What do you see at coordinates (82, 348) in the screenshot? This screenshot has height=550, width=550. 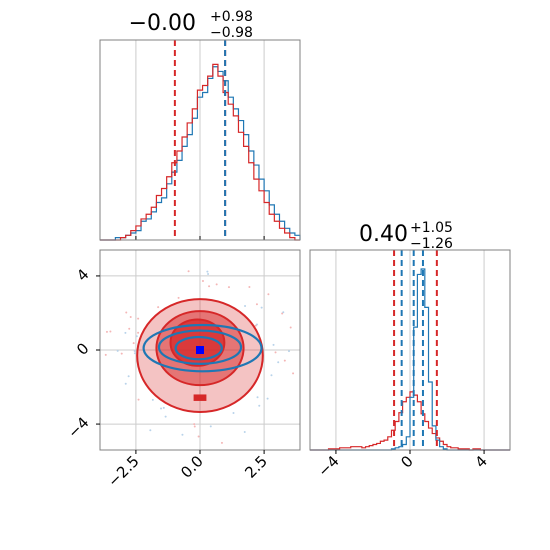 I see `y-tick-label: 0` at bounding box center [82, 348].